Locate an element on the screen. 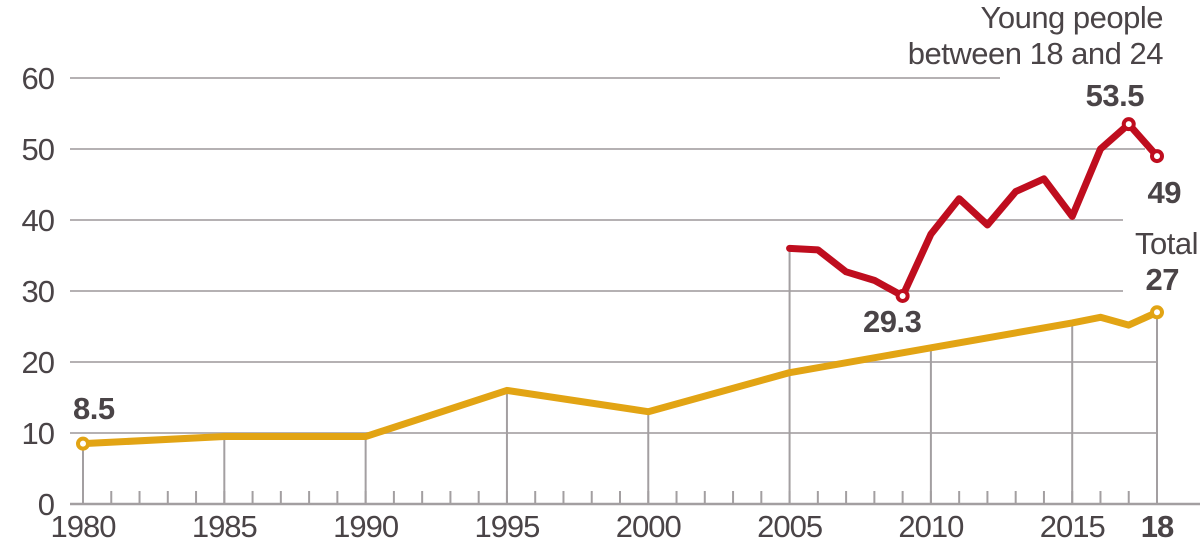 The width and height of the screenshot is (1200, 557). callout-total-start: 8.5 is located at coordinates (94, 408).